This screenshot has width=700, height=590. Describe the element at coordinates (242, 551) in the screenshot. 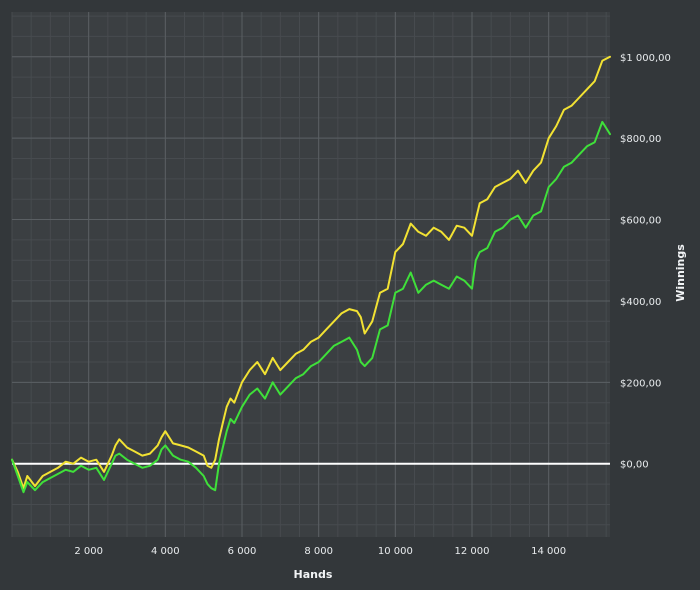

I see `x-tick-label: 6 000` at that location.